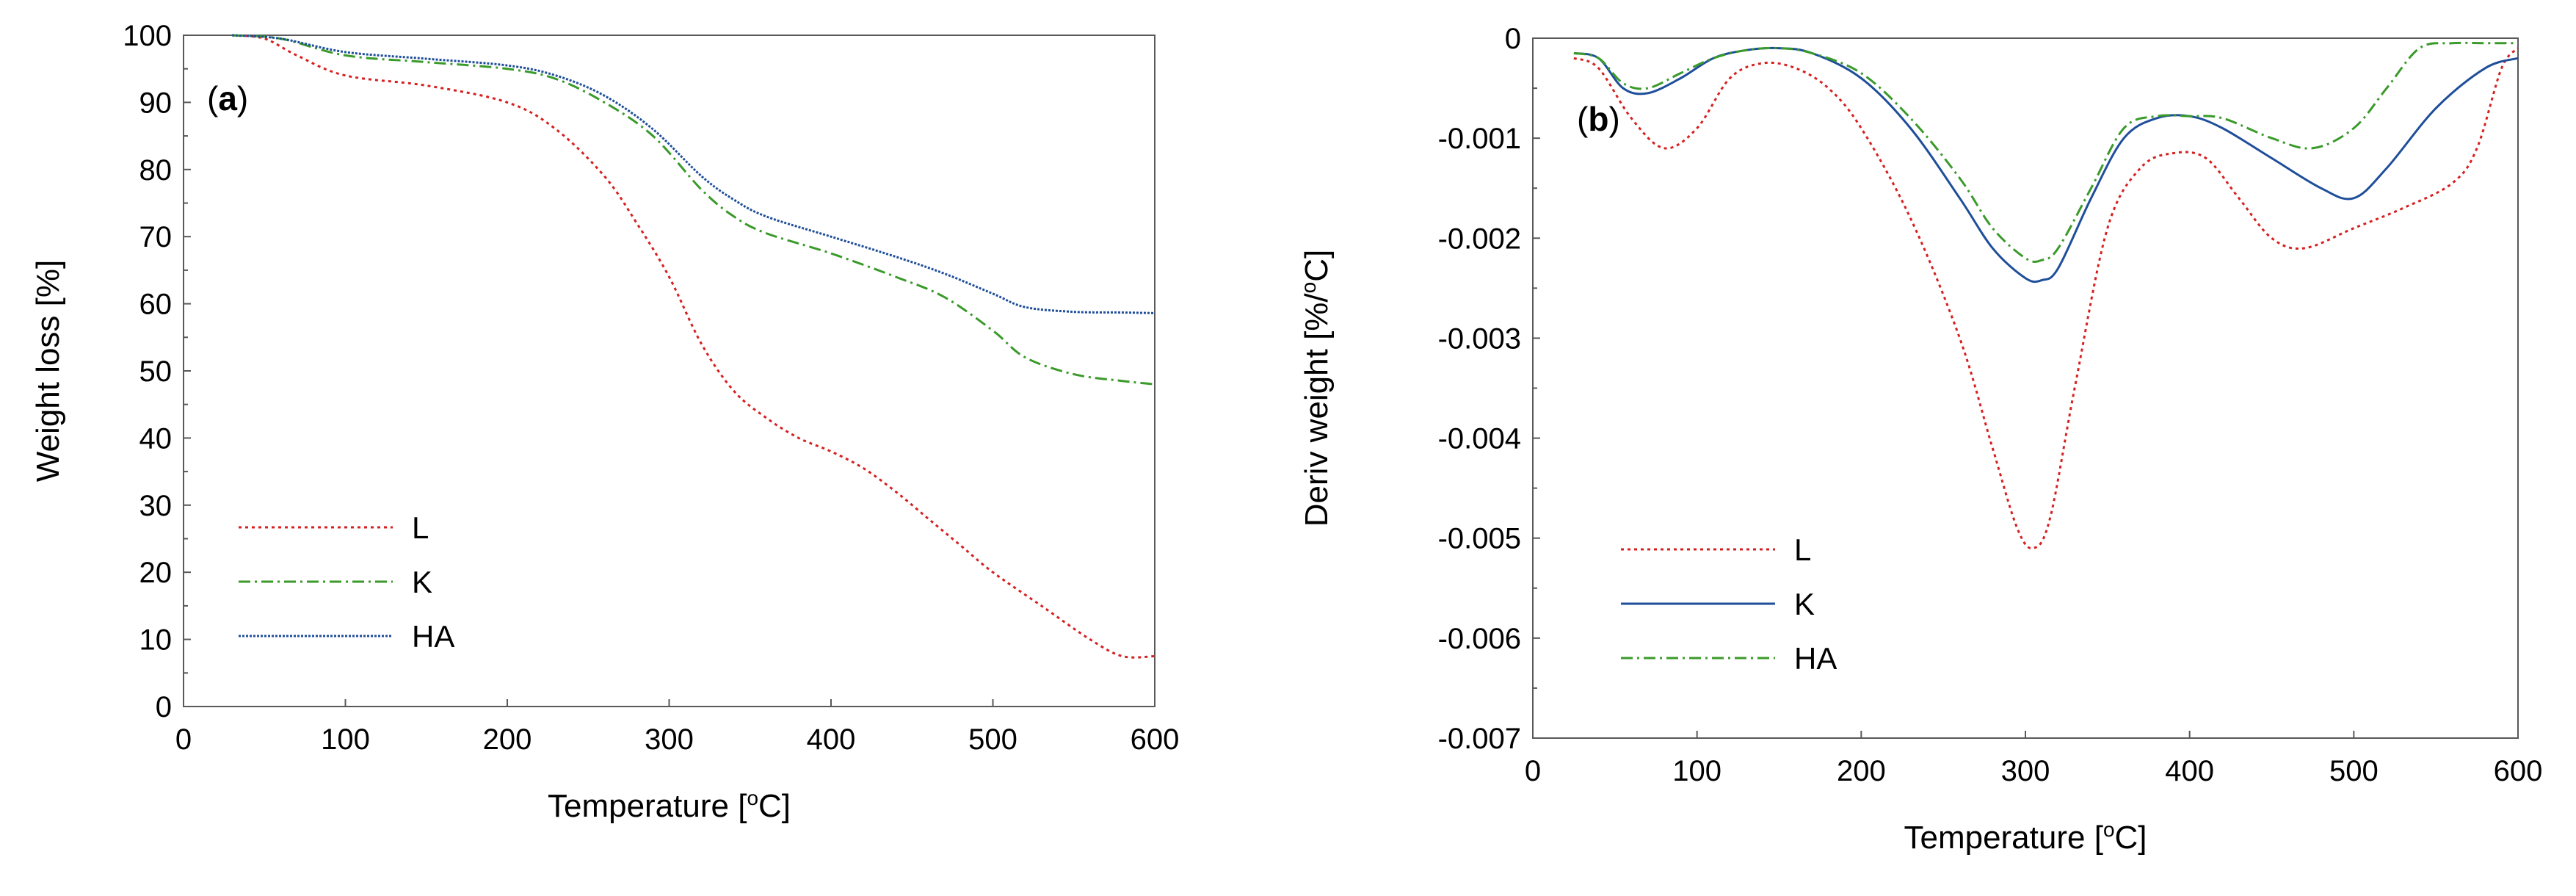 This screenshot has height=896, width=2576. What do you see at coordinates (156, 438) in the screenshot?
I see `y-tick-label-a: 40` at bounding box center [156, 438].